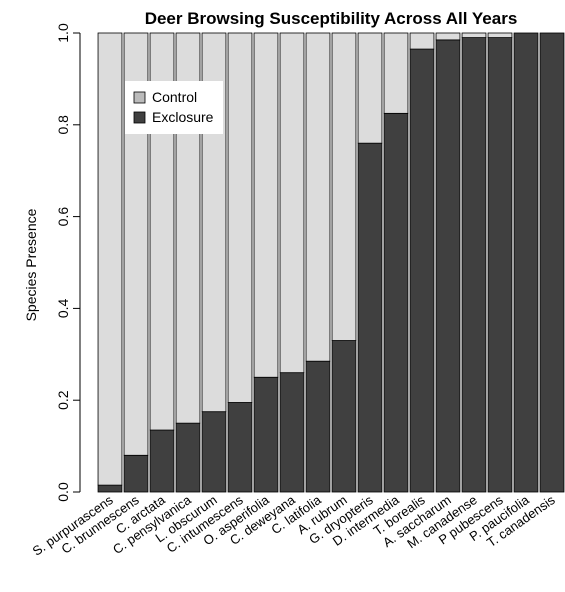  Describe the element at coordinates (63, 308) in the screenshot. I see `y-tick-label: 0.4` at that location.